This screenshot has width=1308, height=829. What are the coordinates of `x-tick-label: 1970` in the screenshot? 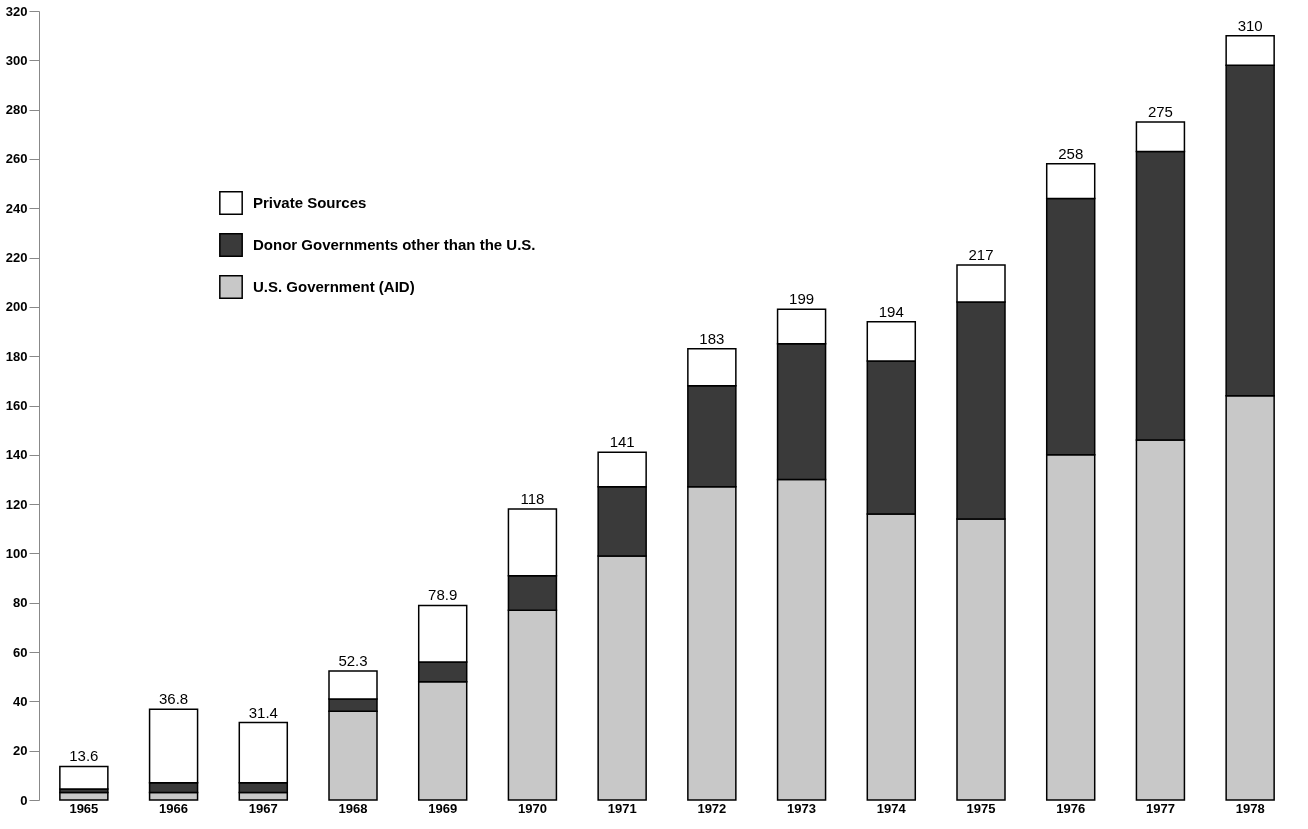 It's located at (532, 808).